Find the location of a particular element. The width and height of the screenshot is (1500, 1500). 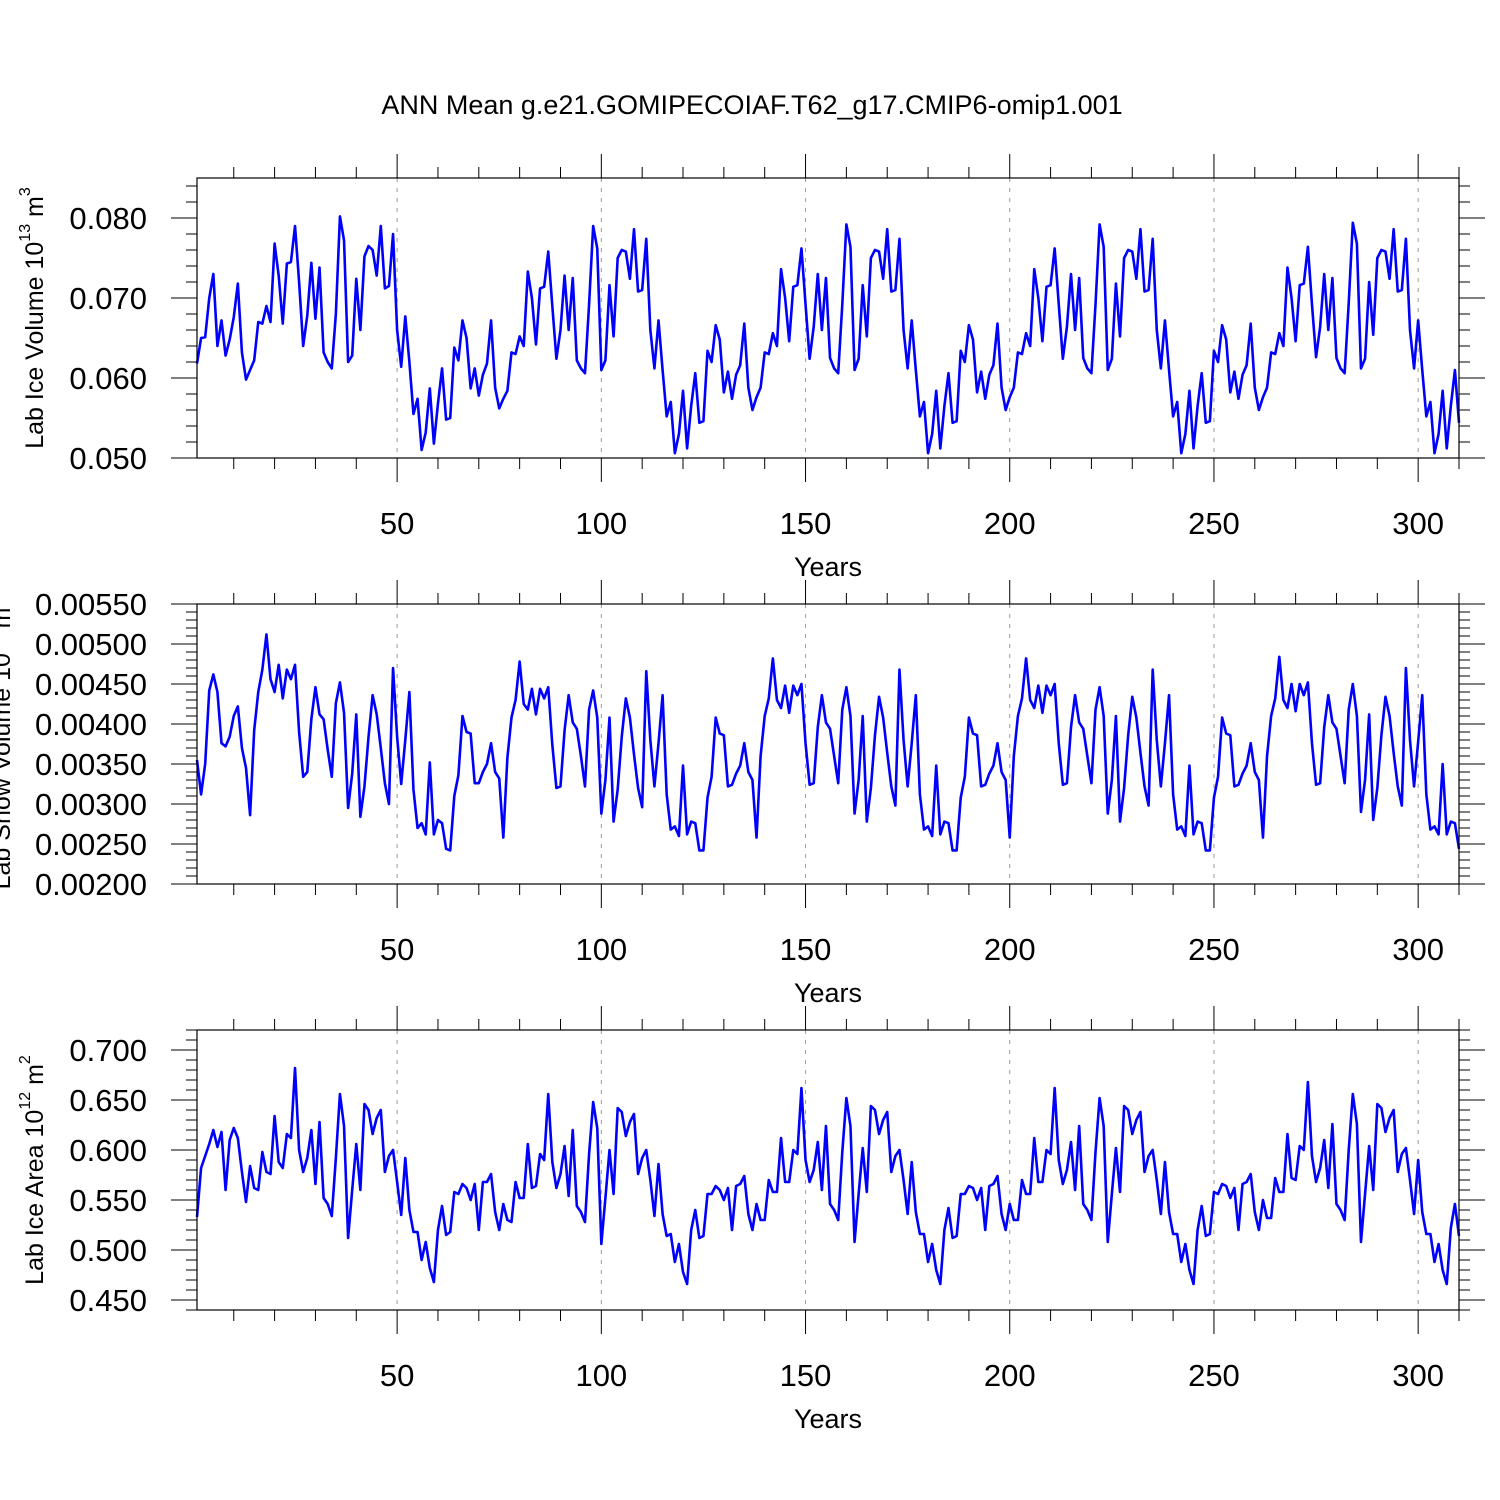

y-tick-label: 0.080 is located at coordinates (108, 218).